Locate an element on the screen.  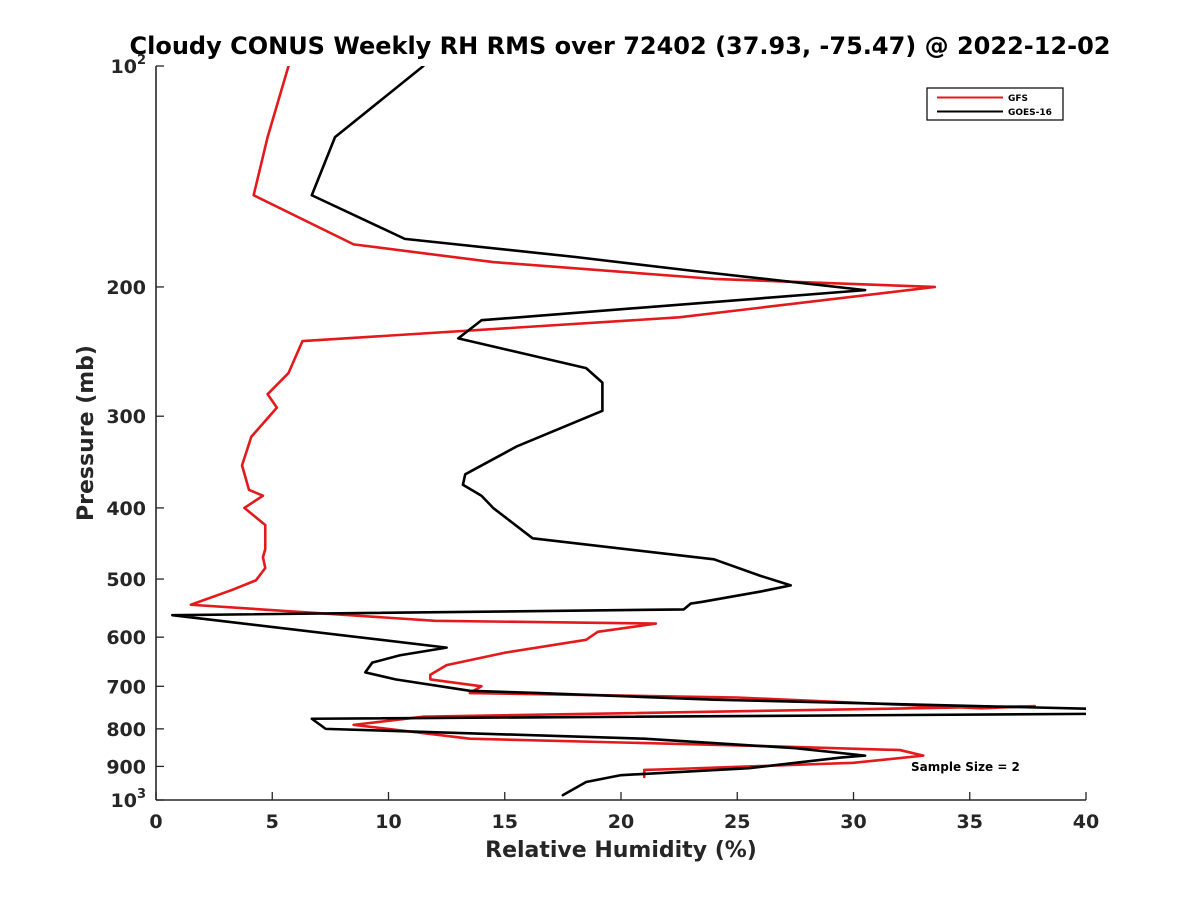
x-tick-label: 30 is located at coordinates (853, 822).